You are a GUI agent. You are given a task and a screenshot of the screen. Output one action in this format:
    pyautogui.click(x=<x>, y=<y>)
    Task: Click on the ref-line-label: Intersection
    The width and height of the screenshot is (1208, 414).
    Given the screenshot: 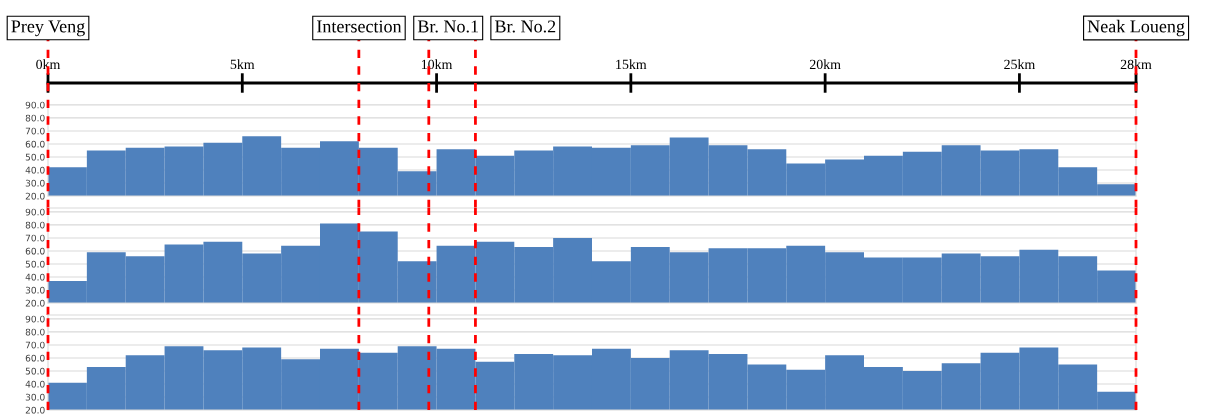 What is the action you would take?
    pyautogui.click(x=359, y=26)
    